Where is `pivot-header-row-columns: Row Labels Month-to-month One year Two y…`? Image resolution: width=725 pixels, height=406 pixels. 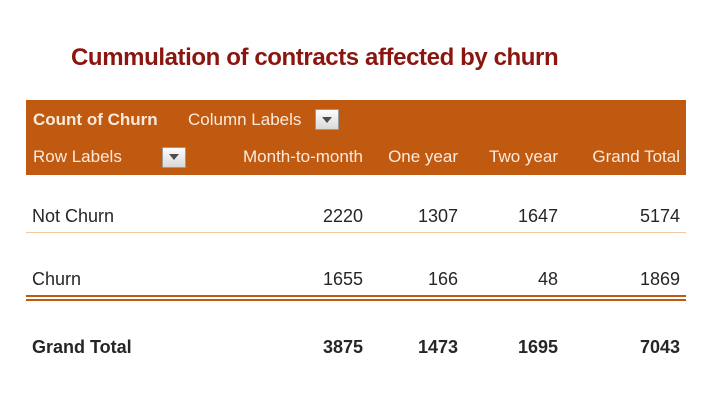
pivot-header-row-columns: Row Labels Month-to-month One year Two y… is located at coordinates (356, 157).